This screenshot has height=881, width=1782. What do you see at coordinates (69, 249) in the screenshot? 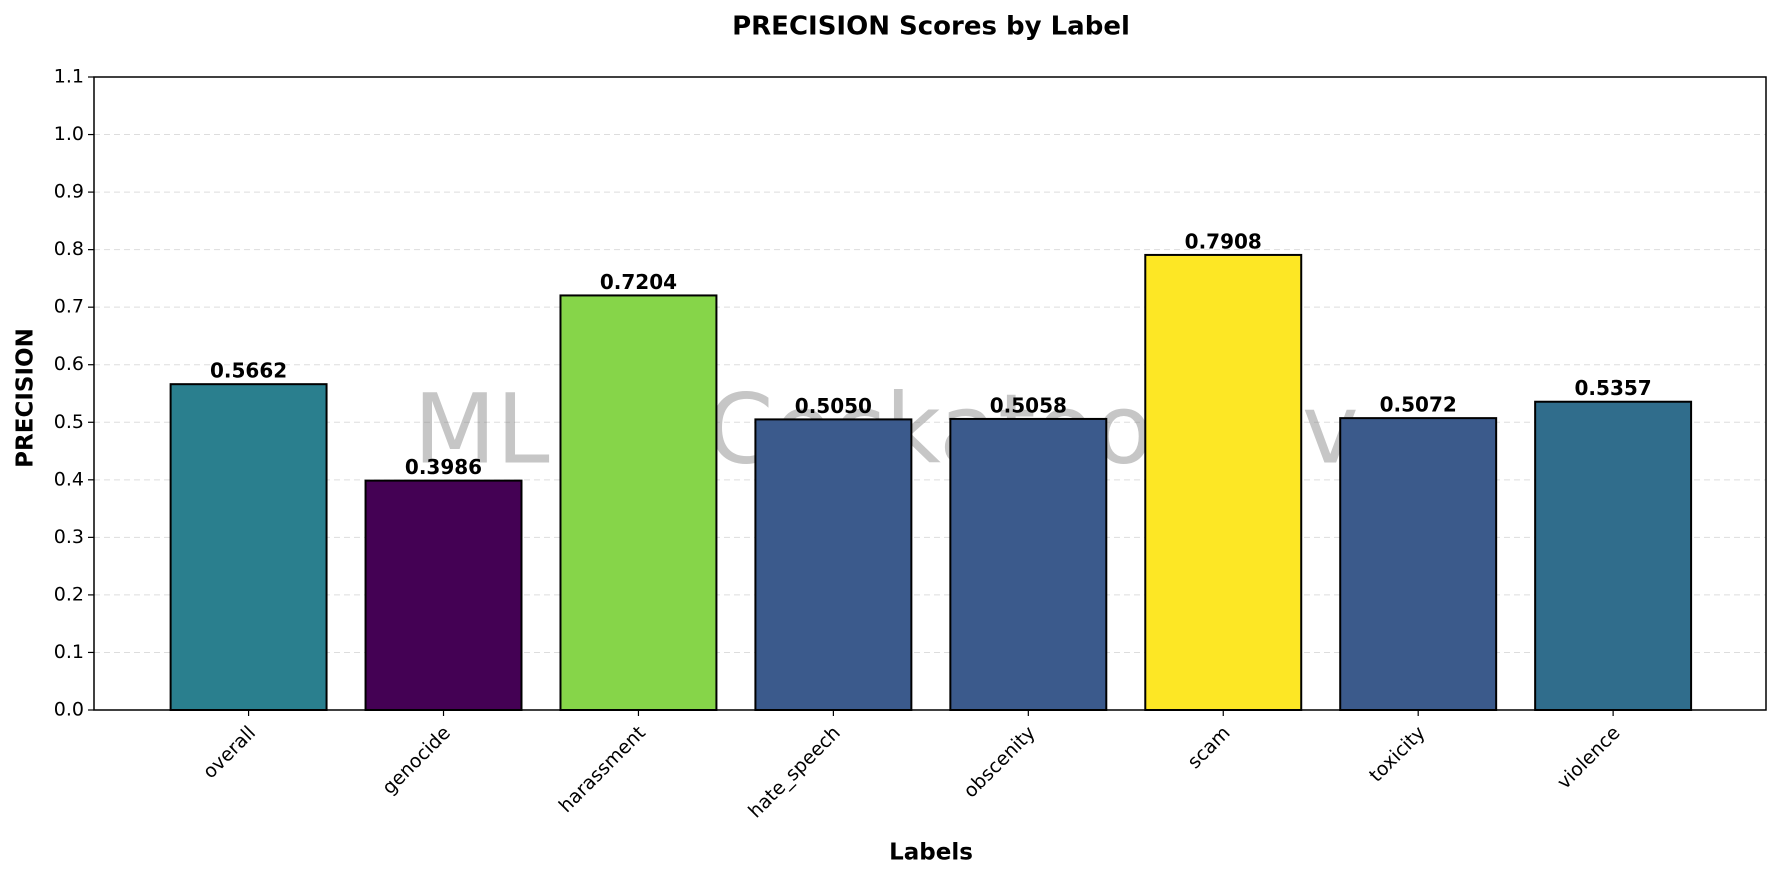
I see `y-tick-label: 0.8` at bounding box center [69, 249].